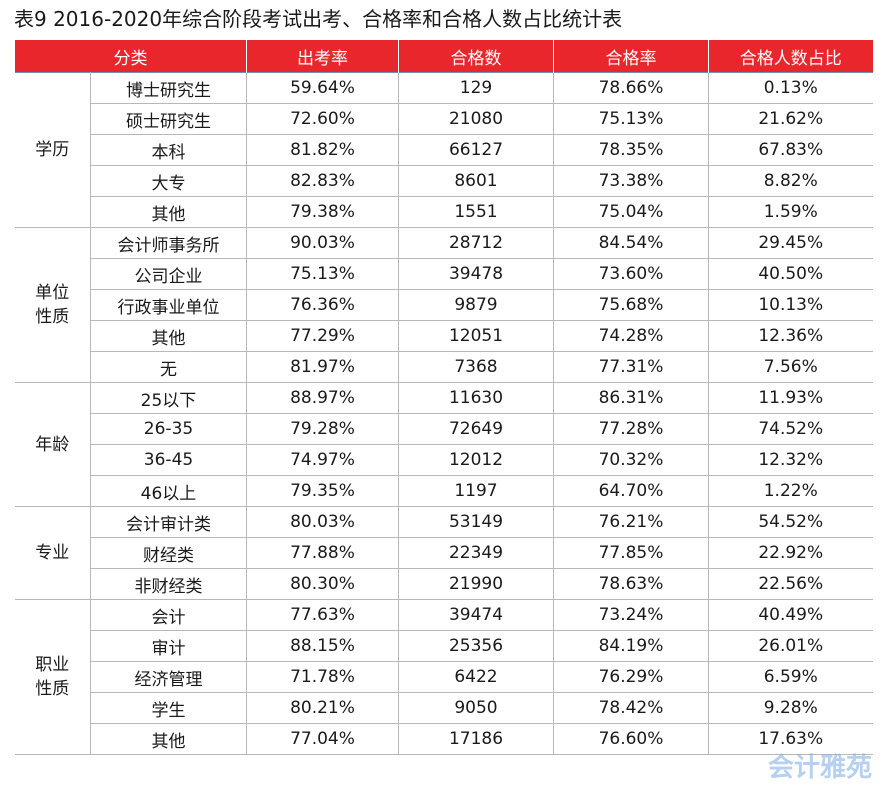  I want to click on group-label: 单位性质, so click(52, 305).